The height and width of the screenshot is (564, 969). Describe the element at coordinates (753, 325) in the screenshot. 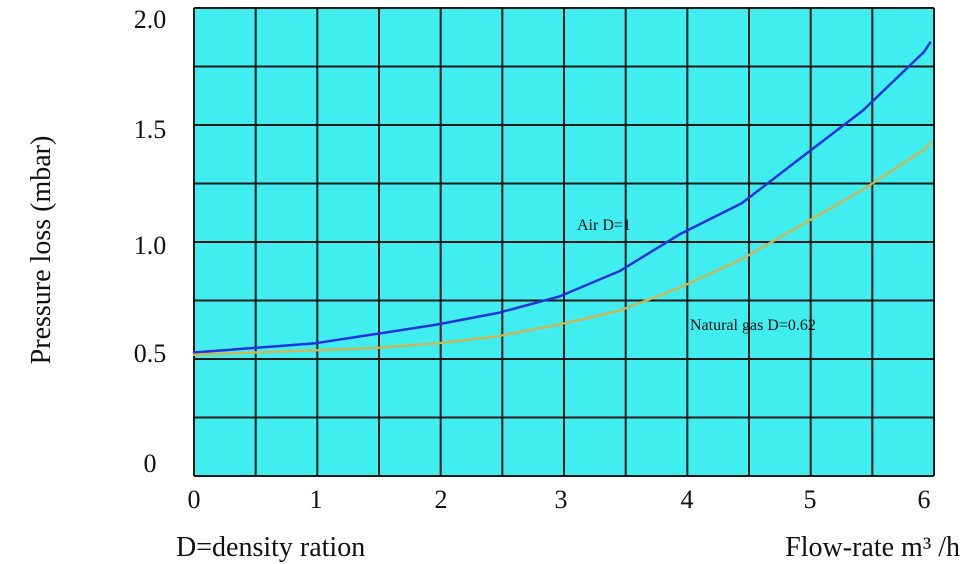

I see `annotation-natural-gas: Natural gas D=0.62` at that location.